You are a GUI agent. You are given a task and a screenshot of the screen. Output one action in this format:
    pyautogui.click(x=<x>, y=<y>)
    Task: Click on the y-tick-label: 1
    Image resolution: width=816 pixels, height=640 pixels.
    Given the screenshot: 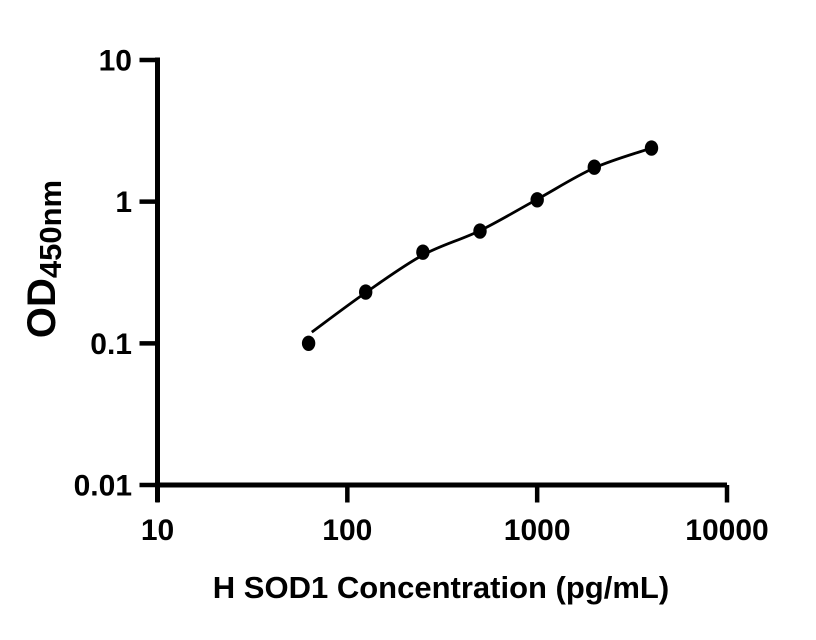 What is the action you would take?
    pyautogui.click(x=123, y=202)
    